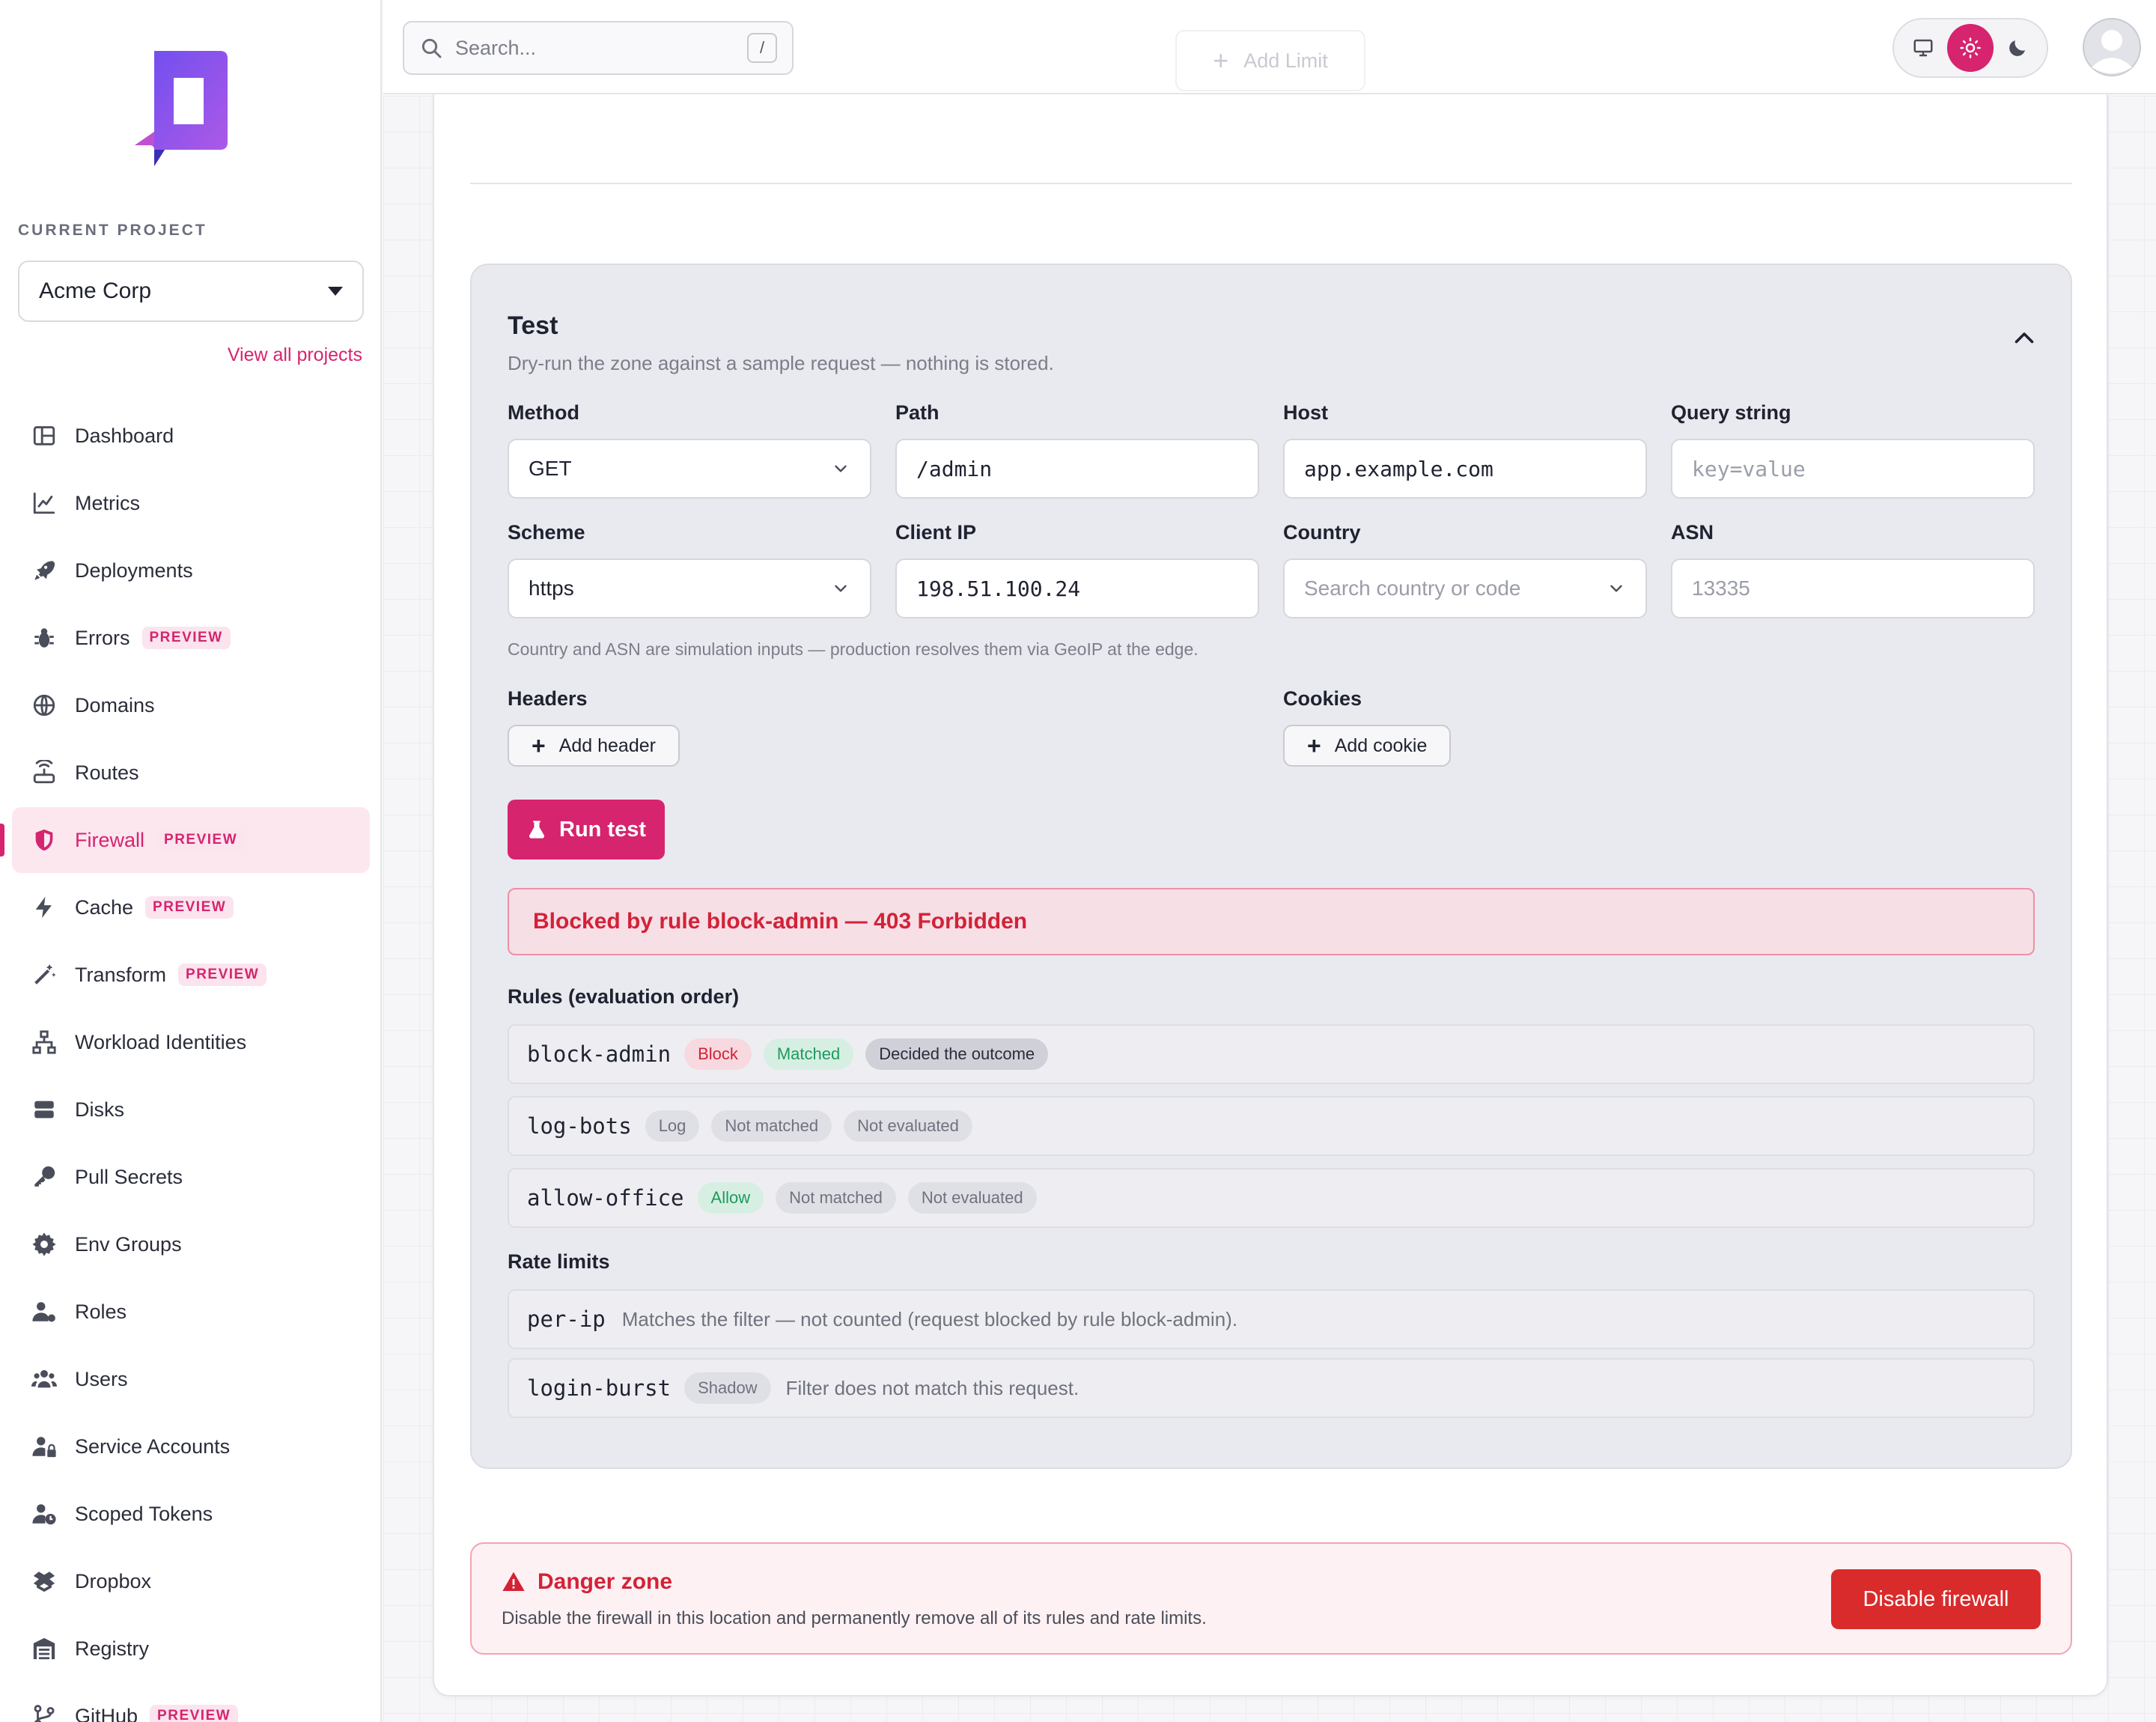  What do you see at coordinates (107, 502) in the screenshot?
I see `sidebar-item-label: Metrics` at bounding box center [107, 502].